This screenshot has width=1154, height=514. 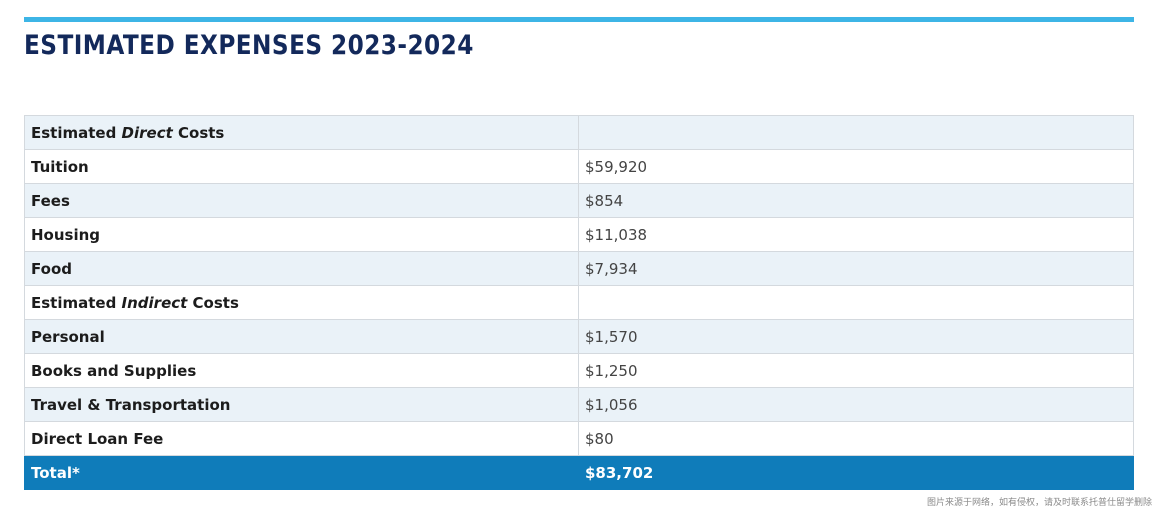 What do you see at coordinates (856, 404) in the screenshot?
I see `row-value: $1,056` at bounding box center [856, 404].